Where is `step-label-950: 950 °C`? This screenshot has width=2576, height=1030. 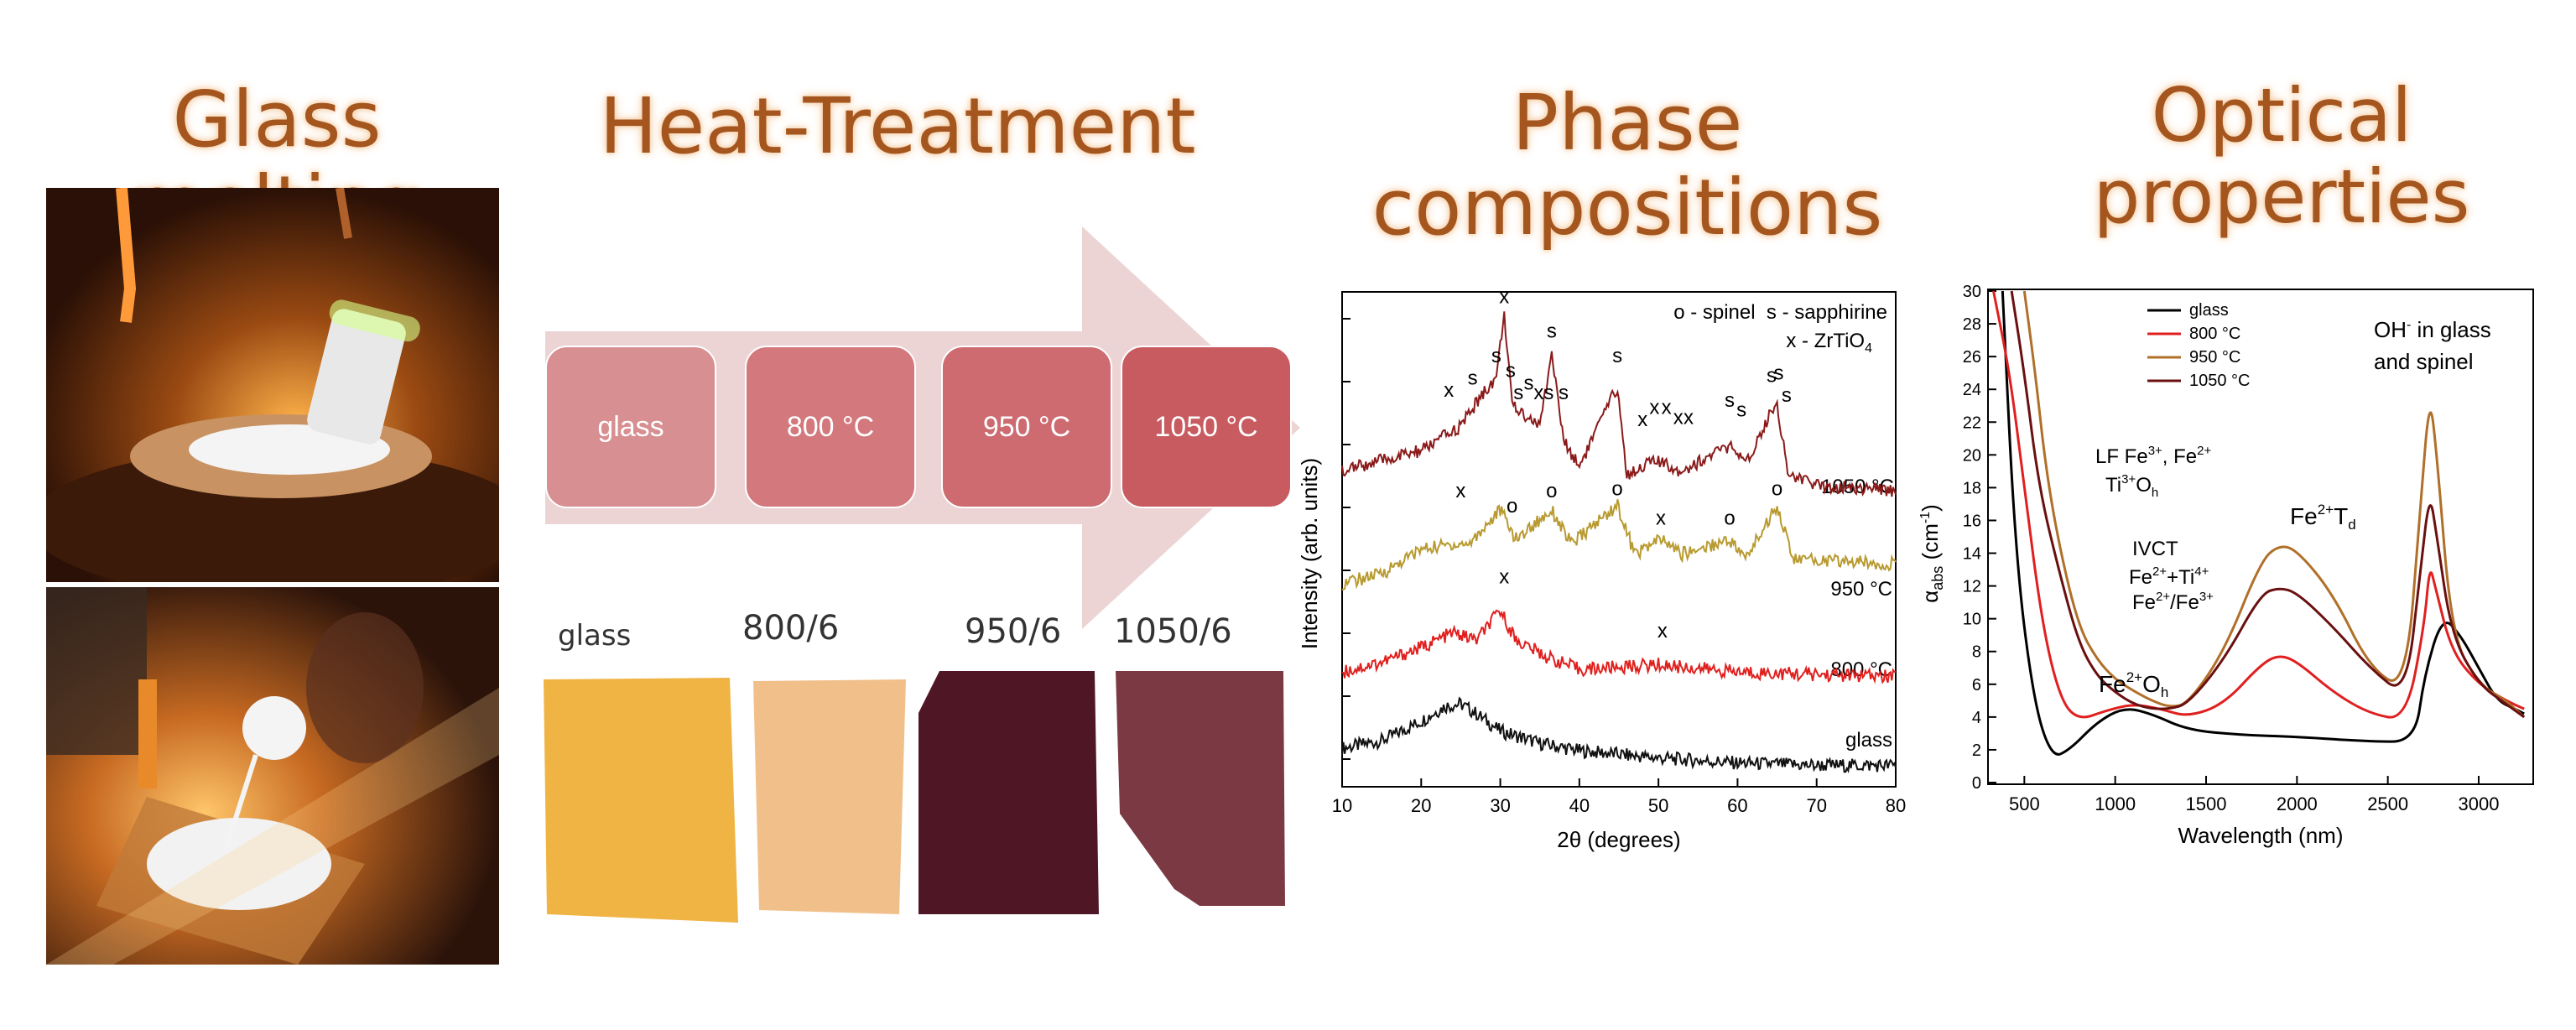 step-label-950: 950 °C is located at coordinates (1026, 427).